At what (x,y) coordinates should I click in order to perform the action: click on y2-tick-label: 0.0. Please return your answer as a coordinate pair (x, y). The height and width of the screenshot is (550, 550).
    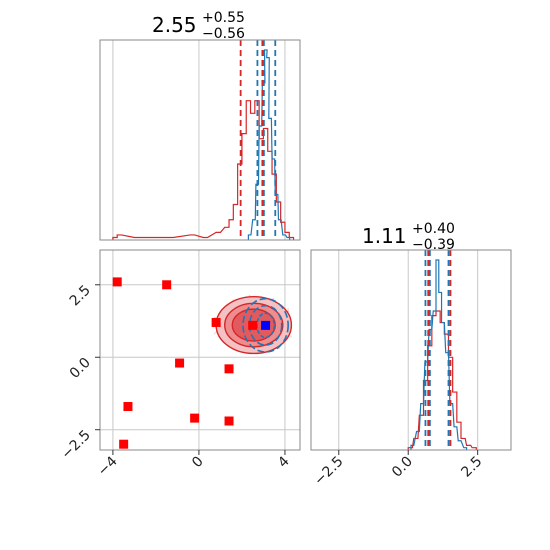
    Looking at the image, I should click on (80, 368).